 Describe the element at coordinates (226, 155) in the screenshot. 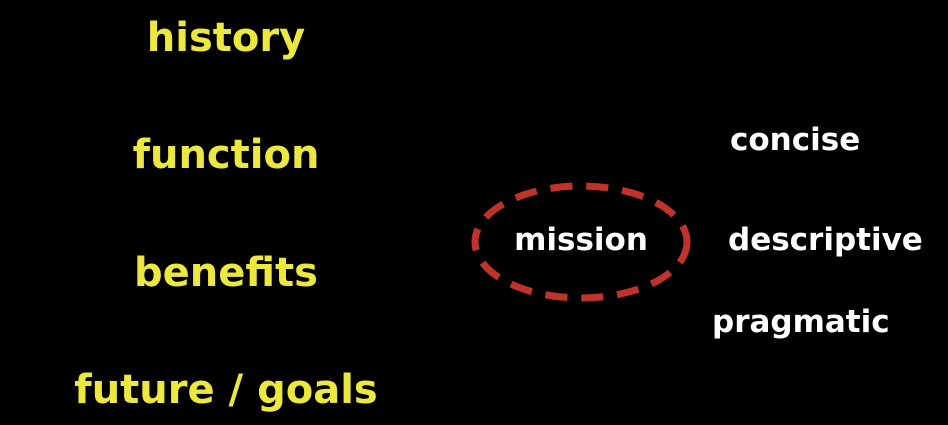

I see `term-function: function` at that location.